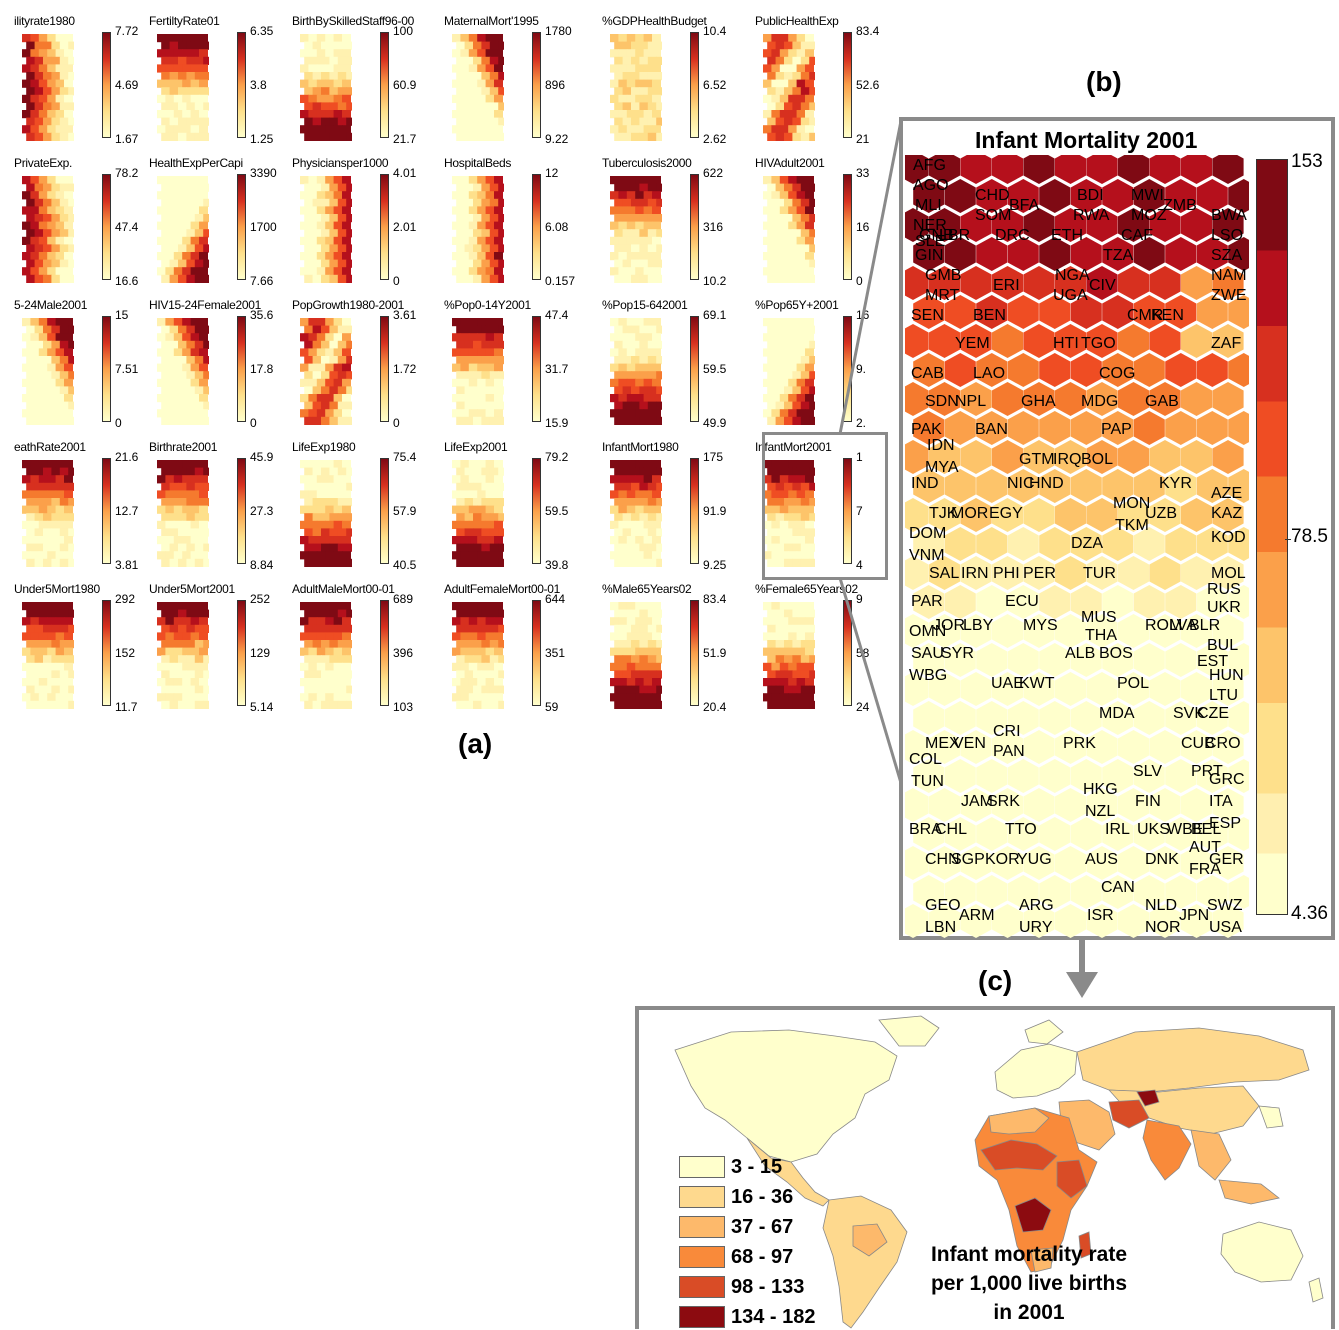 This screenshot has height=1330, width=1339. Describe the element at coordinates (825, 506) in the screenshot. I see `highlight-frame` at that location.